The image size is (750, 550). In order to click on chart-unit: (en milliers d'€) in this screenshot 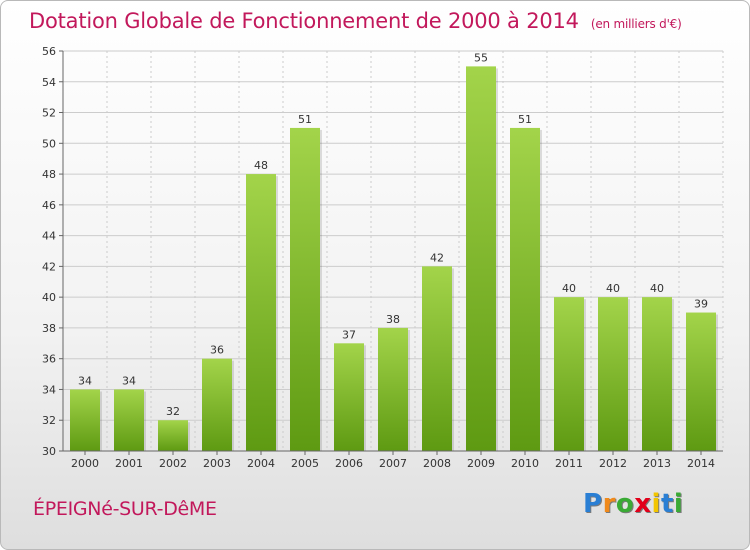, I will do `click(636, 24)`.